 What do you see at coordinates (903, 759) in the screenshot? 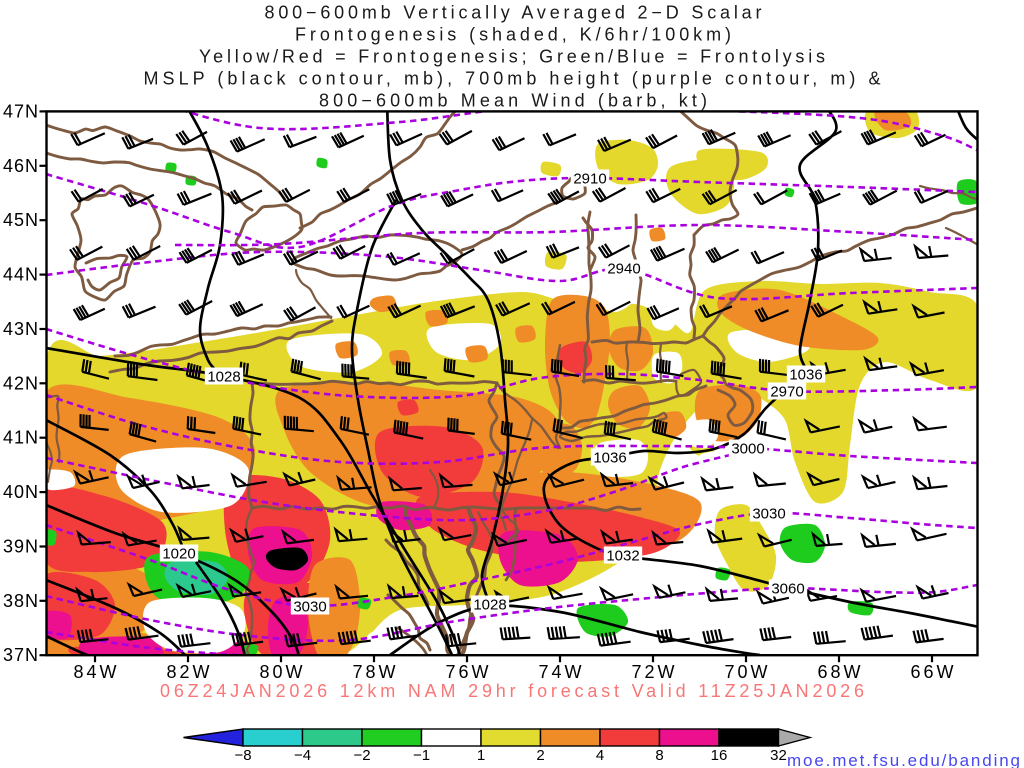
I see `svg-text: moe.met.fsu.edu/banding` at bounding box center [903, 759].